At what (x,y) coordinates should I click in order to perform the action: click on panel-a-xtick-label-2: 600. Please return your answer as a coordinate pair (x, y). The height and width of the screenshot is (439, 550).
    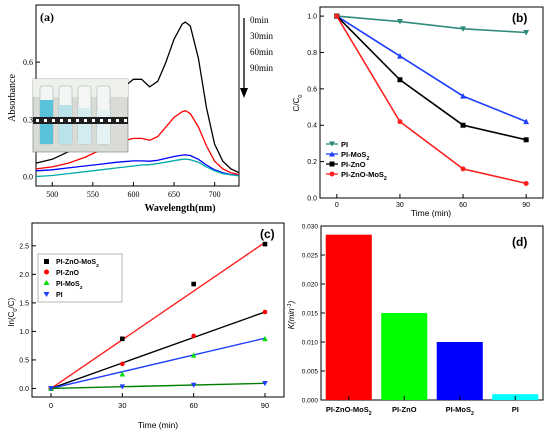
    Looking at the image, I should click on (133, 194).